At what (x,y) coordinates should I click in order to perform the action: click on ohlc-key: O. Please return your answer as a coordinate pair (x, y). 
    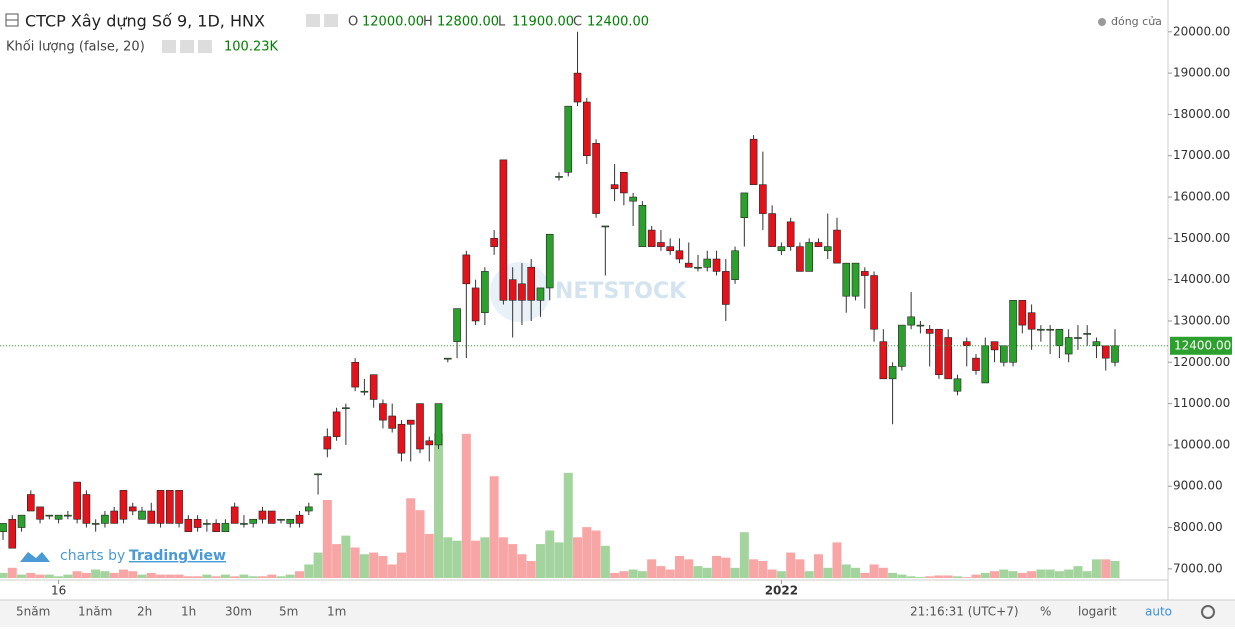
    Looking at the image, I should click on (353, 22).